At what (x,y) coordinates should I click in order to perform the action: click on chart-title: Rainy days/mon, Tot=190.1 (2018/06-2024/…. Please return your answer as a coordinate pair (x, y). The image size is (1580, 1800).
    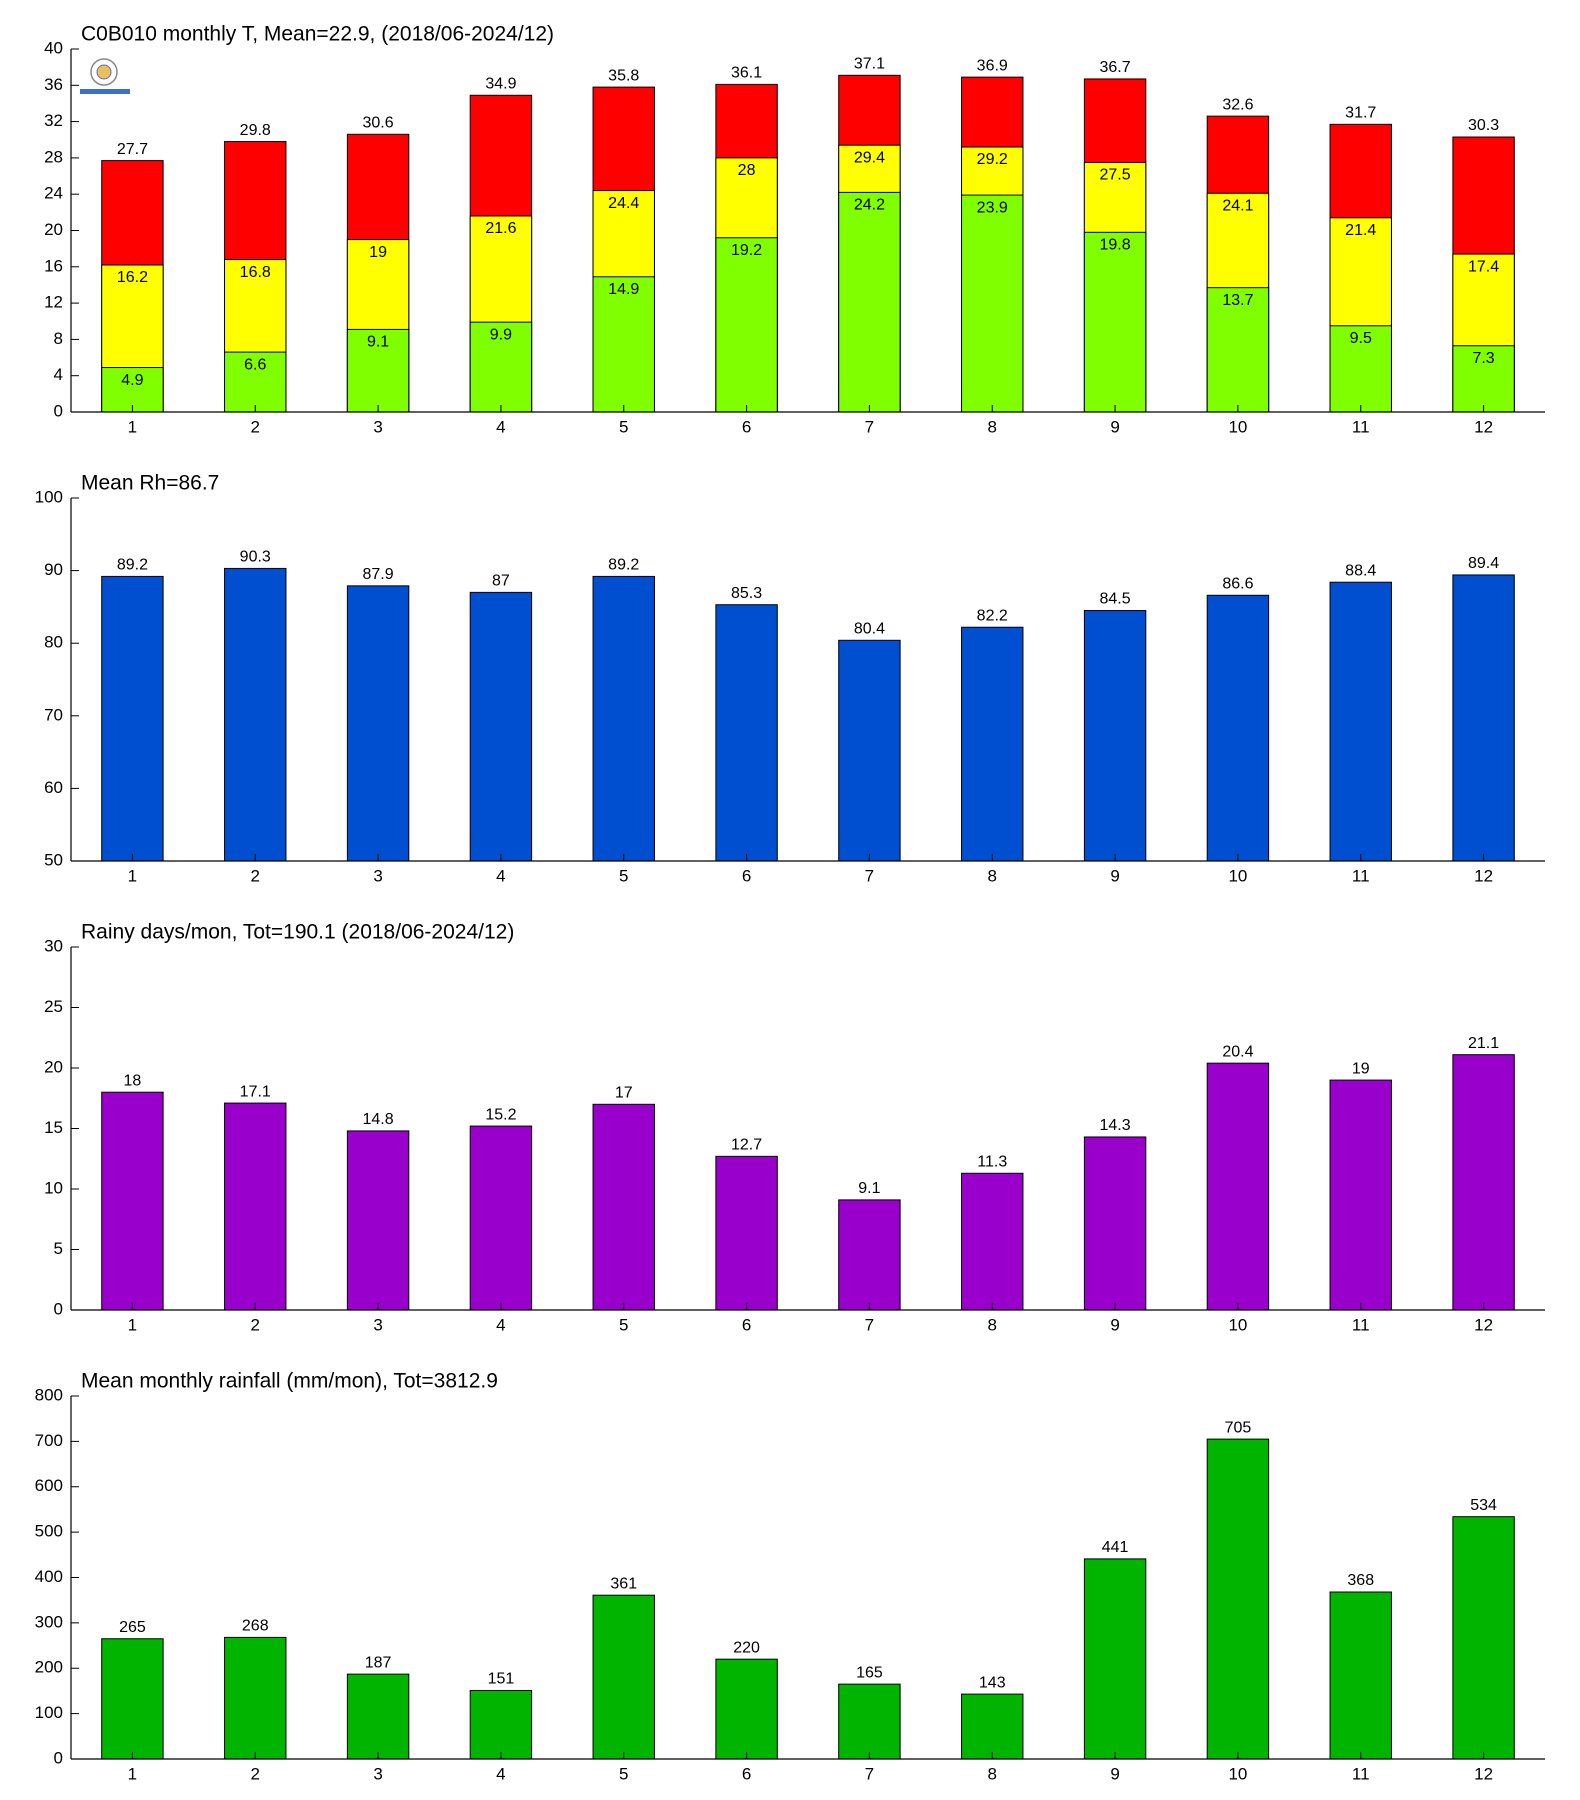
    Looking at the image, I should click on (297, 932).